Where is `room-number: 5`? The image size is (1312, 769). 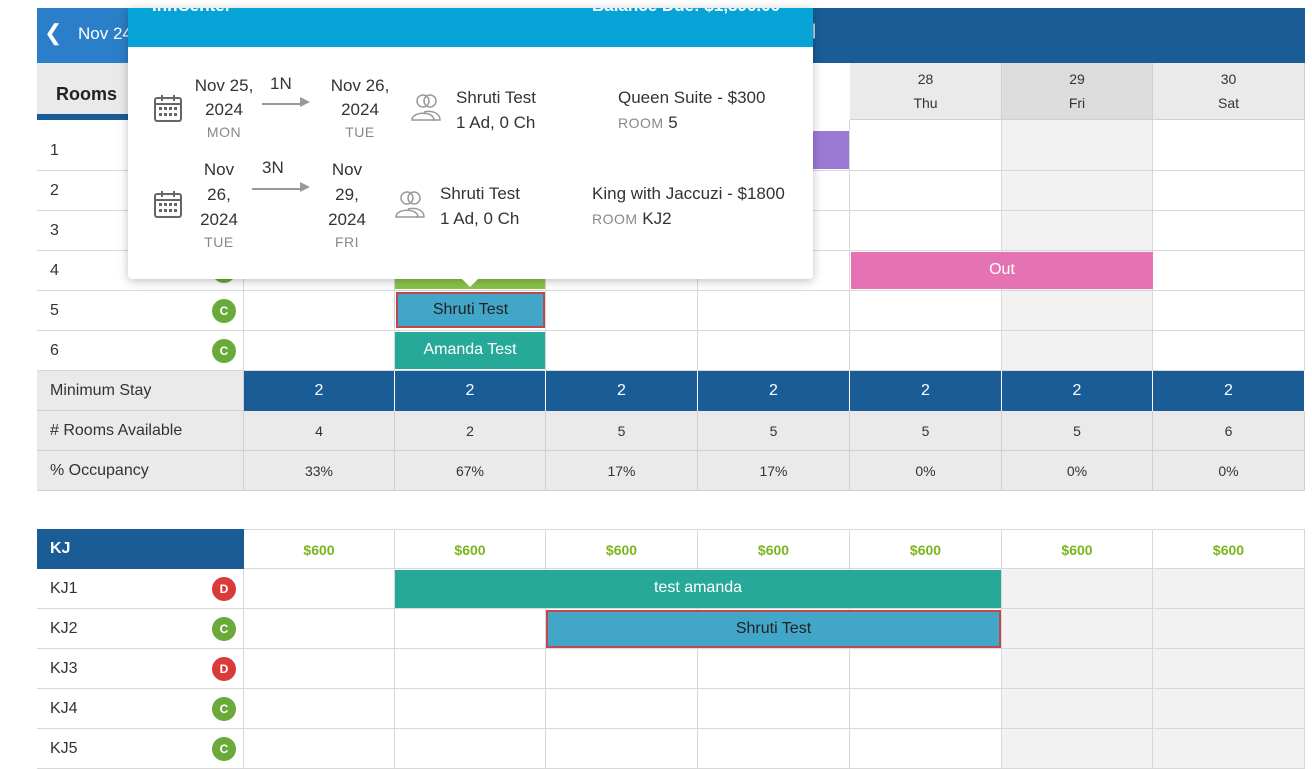 room-number: 5 is located at coordinates (673, 122).